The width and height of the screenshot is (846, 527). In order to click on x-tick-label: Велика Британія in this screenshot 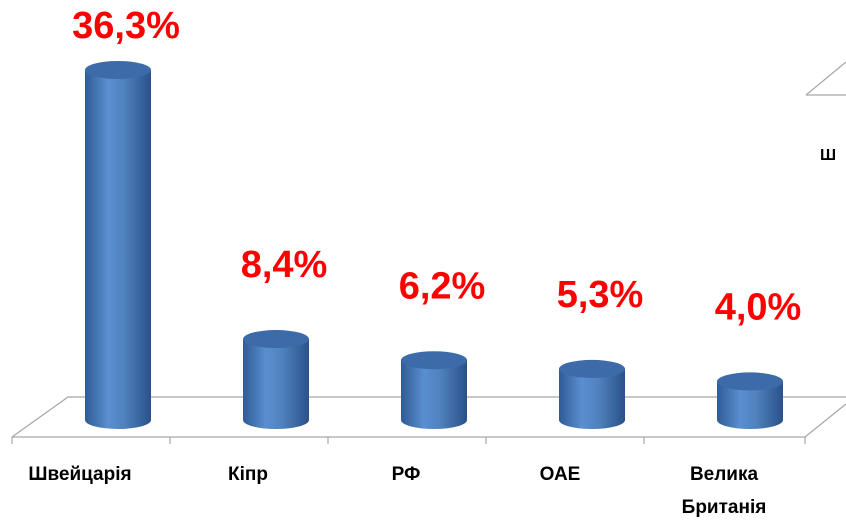, I will do `click(724, 491)`.